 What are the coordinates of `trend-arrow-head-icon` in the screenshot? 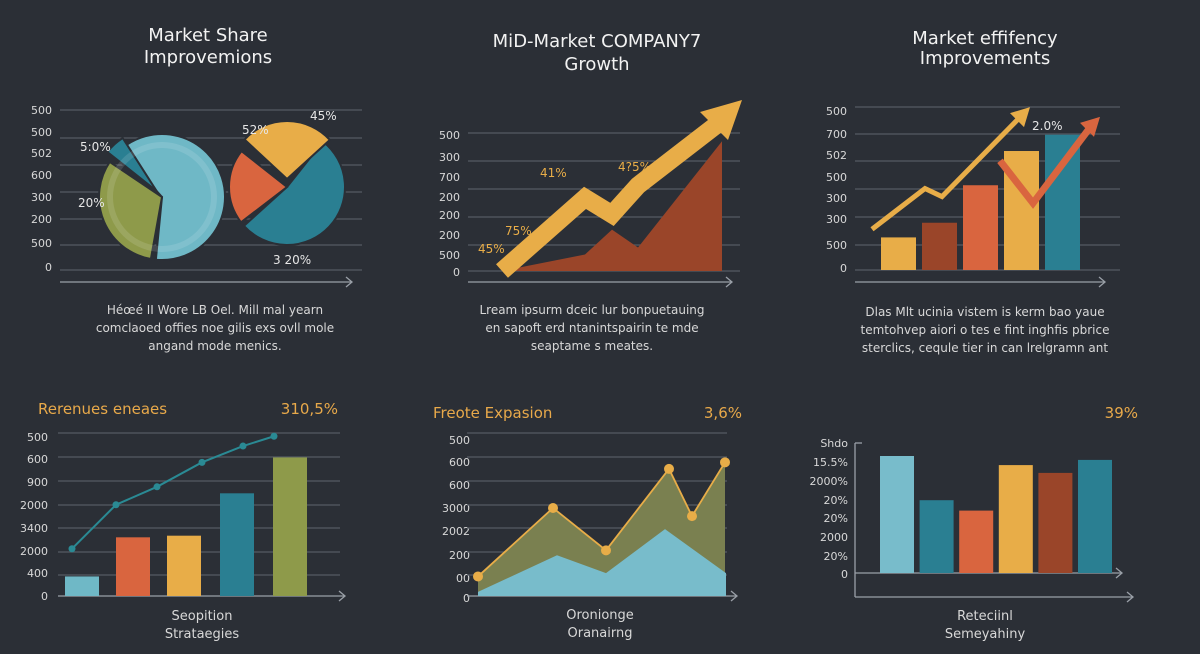 It's located at (1090, 126).